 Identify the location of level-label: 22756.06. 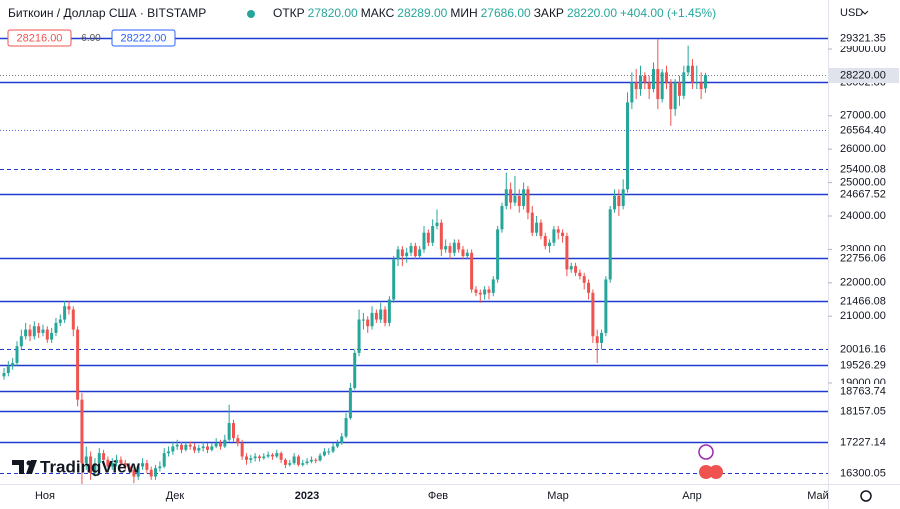
(863, 258).